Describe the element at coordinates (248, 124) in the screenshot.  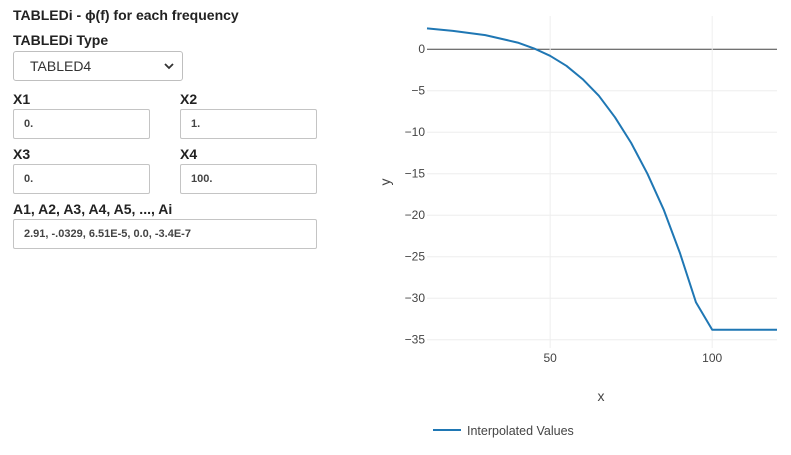
I see `x2-field: 1.` at that location.